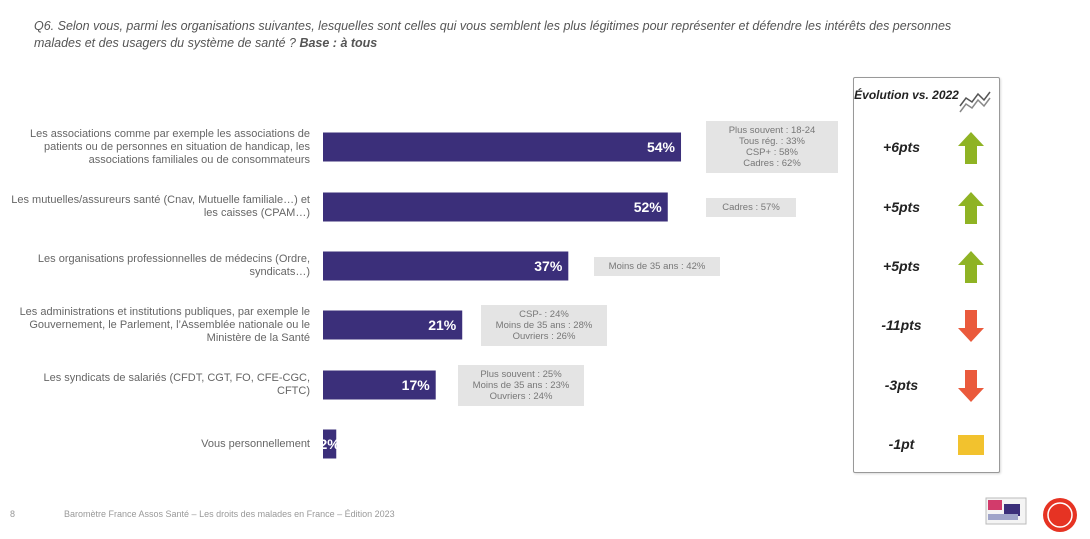 The image size is (1090, 539). What do you see at coordinates (901, 444) in the screenshot?
I see `evolution-value: -1pt` at bounding box center [901, 444].